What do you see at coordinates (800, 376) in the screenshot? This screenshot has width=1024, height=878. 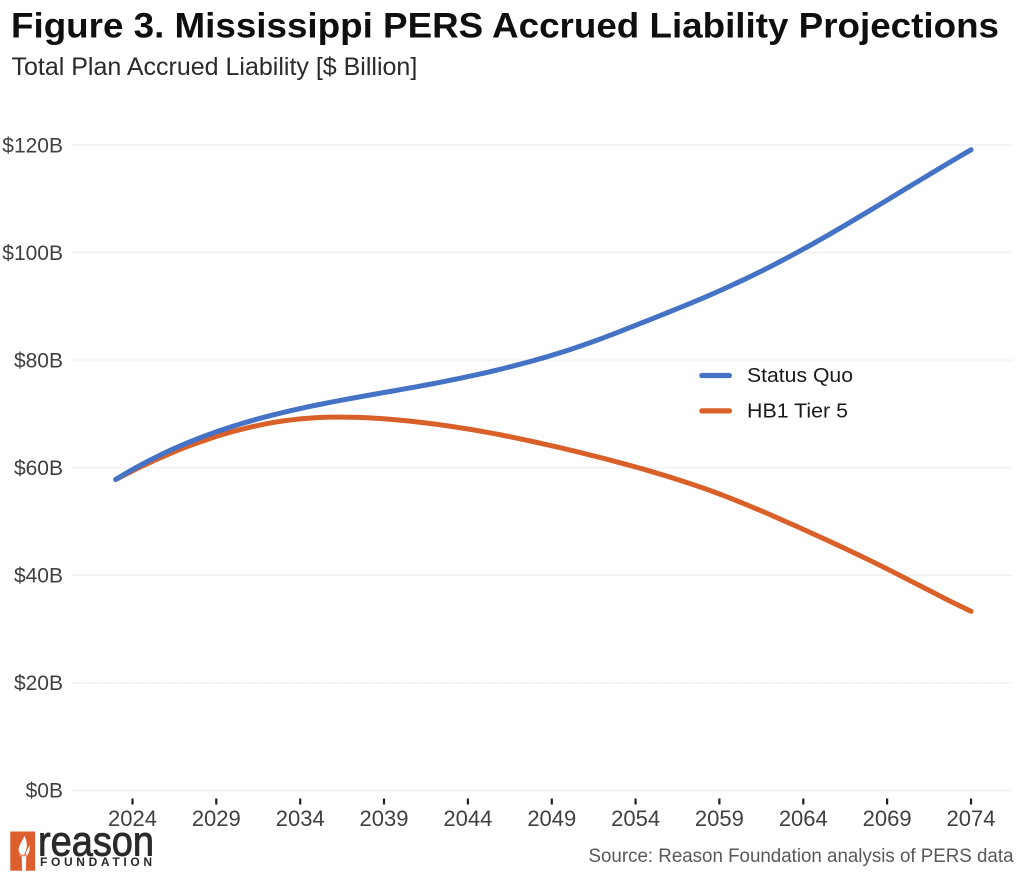 I see `svg-text: Status Quo` at bounding box center [800, 376].